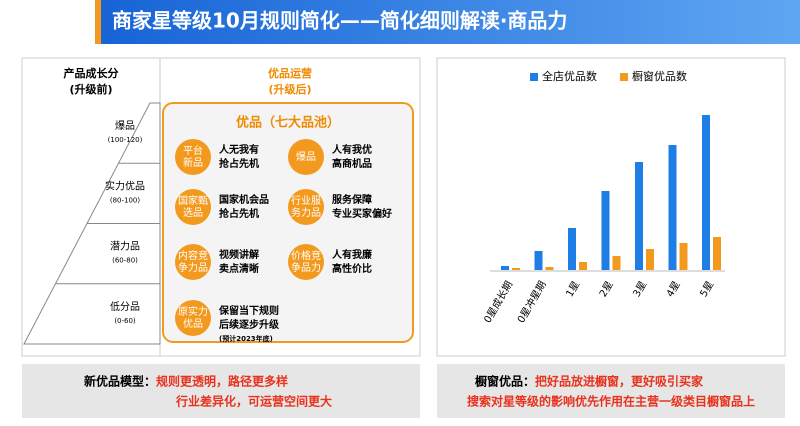 The width and height of the screenshot is (800, 426). What do you see at coordinates (659, 76) in the screenshot?
I see `legend-label: 橱窗优品数` at bounding box center [659, 76].